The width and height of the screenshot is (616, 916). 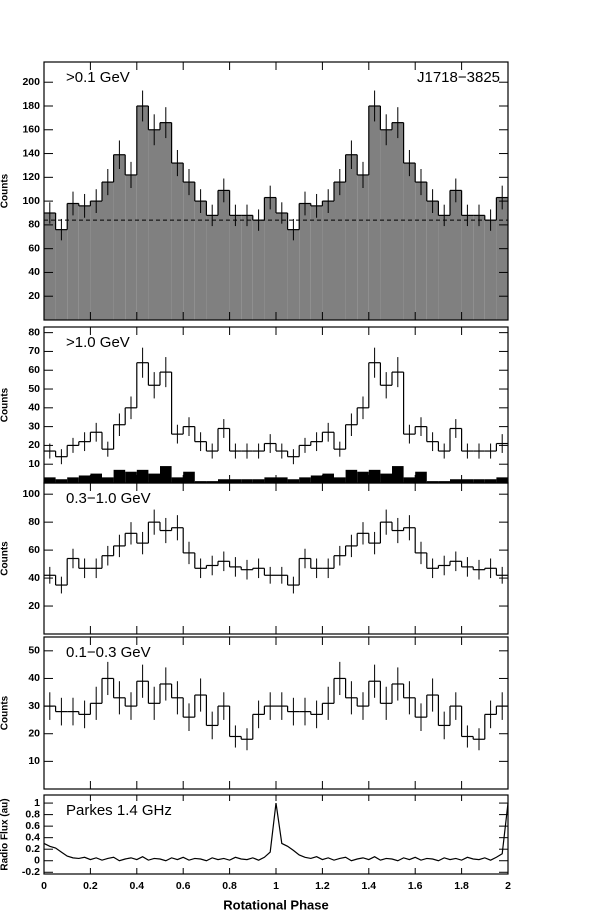 I want to click on x-tick-label: 2, so click(x=508, y=886).